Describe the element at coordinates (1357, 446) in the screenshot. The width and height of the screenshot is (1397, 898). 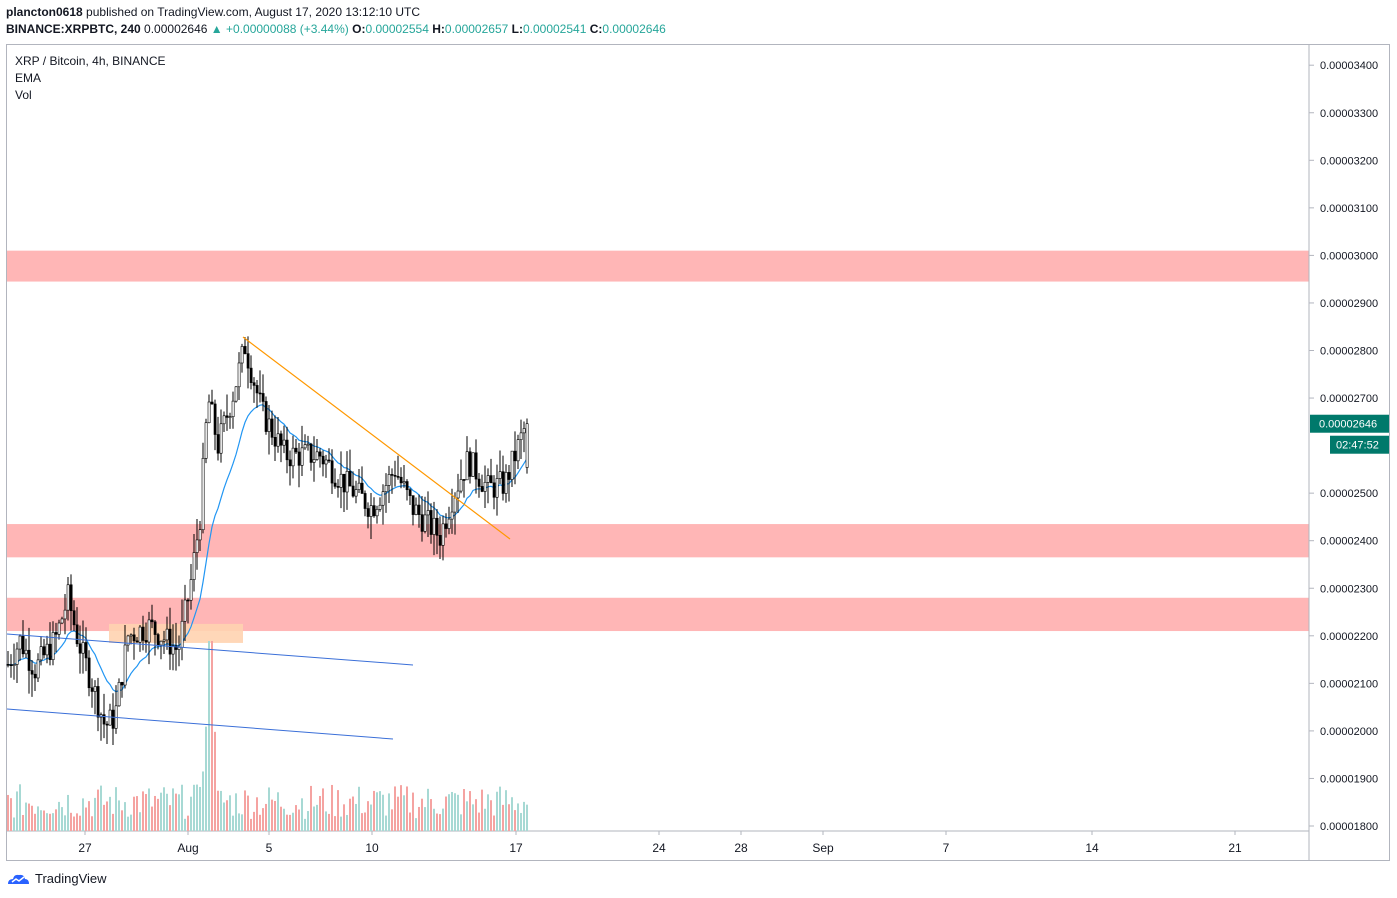
I see `countdown-text: 02:47:52` at that location.